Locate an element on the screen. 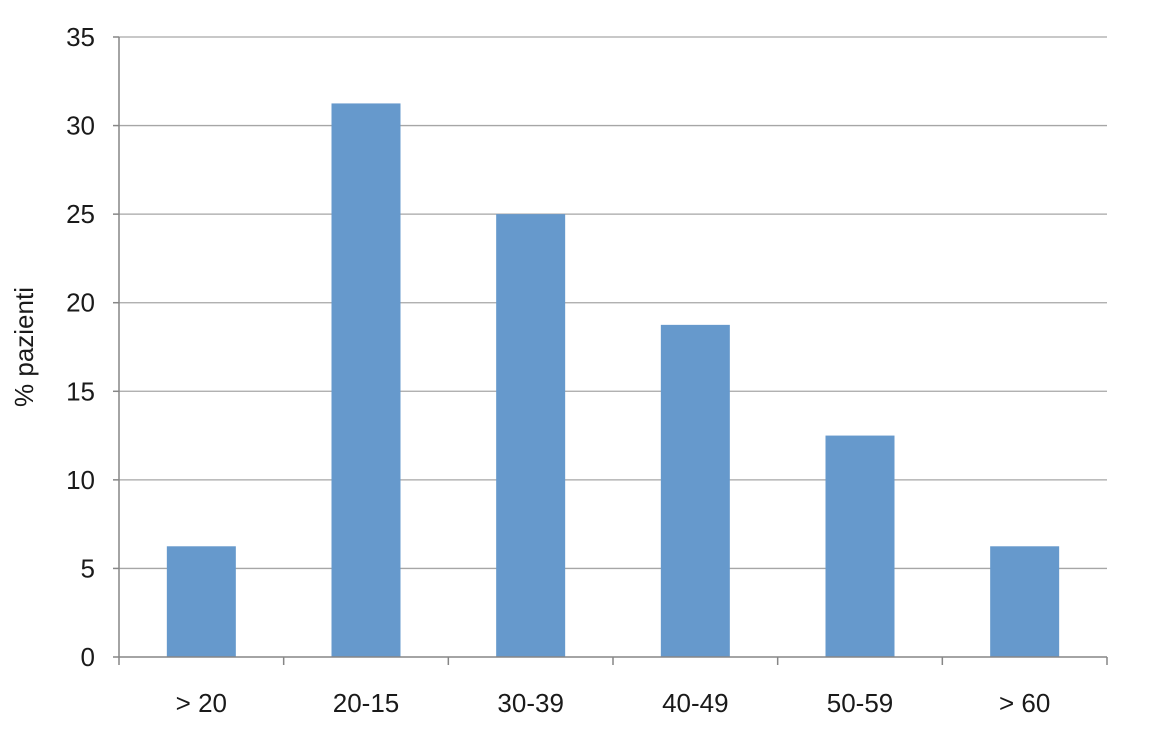 The image size is (1149, 736). x-tick-label: 40-49 is located at coordinates (695, 703).